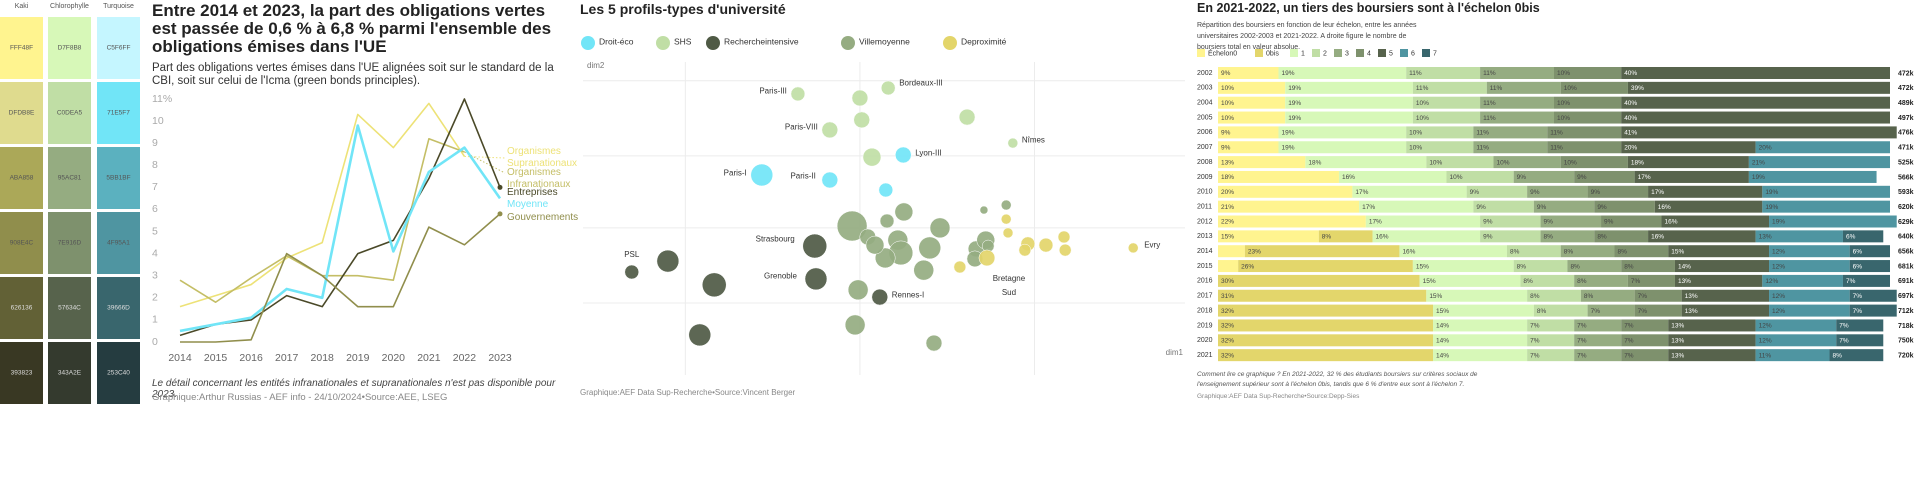 Image resolution: width=1920 pixels, height=494 pixels. What do you see at coordinates (683, 9) in the screenshot?
I see `scatter-title: Les 5 profils-types d'université` at bounding box center [683, 9].